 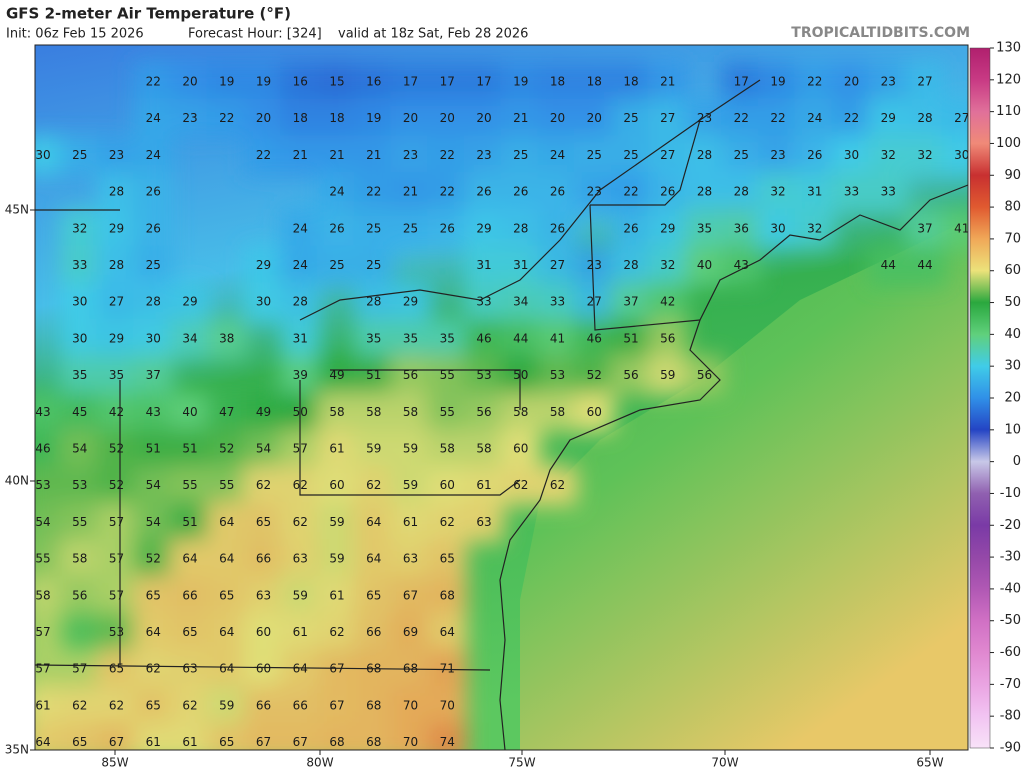 What do you see at coordinates (520, 82) in the screenshot?
I see `temperature-value: 19` at bounding box center [520, 82].